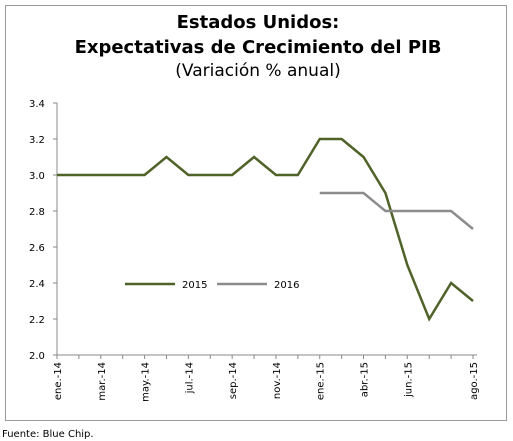  Describe the element at coordinates (277, 380) in the screenshot. I see `x-tick-label: nov.-14` at that location.